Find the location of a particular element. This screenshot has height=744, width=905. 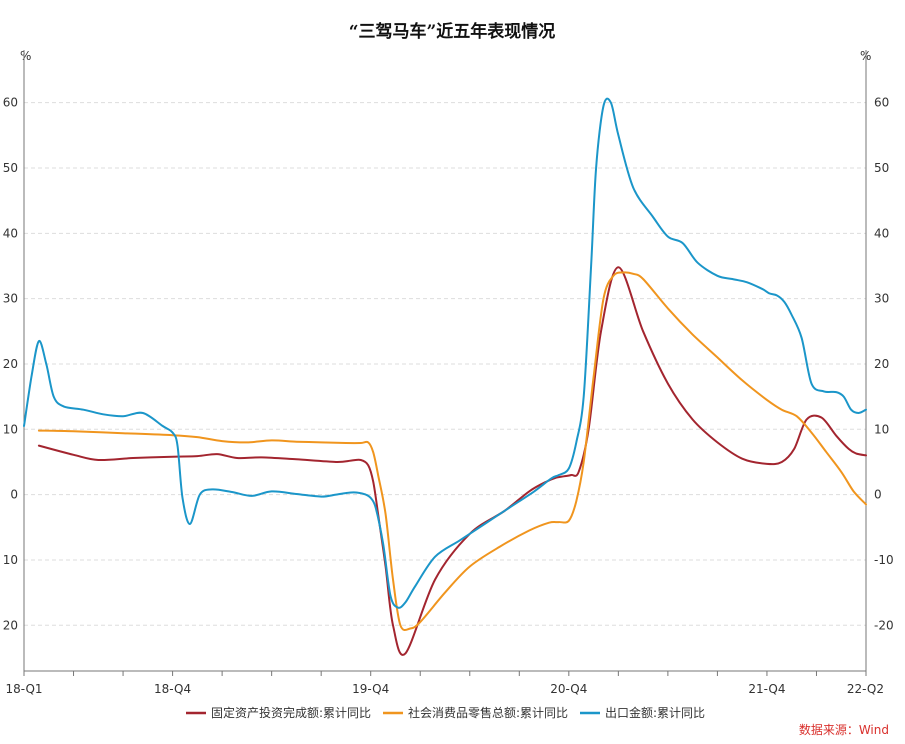

x-tick-label: 21-Q4 is located at coordinates (766, 689).